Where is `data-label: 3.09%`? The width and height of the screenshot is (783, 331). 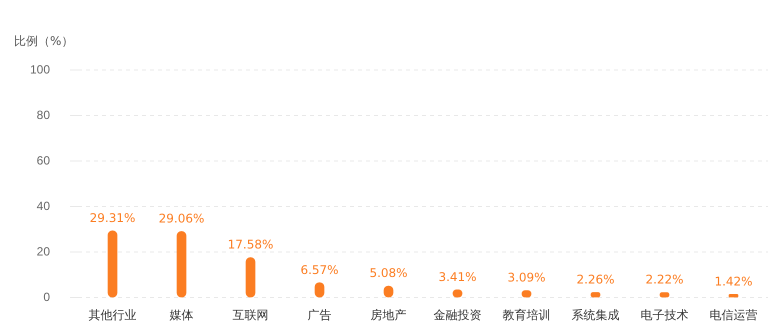 data-label: 3.09% is located at coordinates (526, 277).